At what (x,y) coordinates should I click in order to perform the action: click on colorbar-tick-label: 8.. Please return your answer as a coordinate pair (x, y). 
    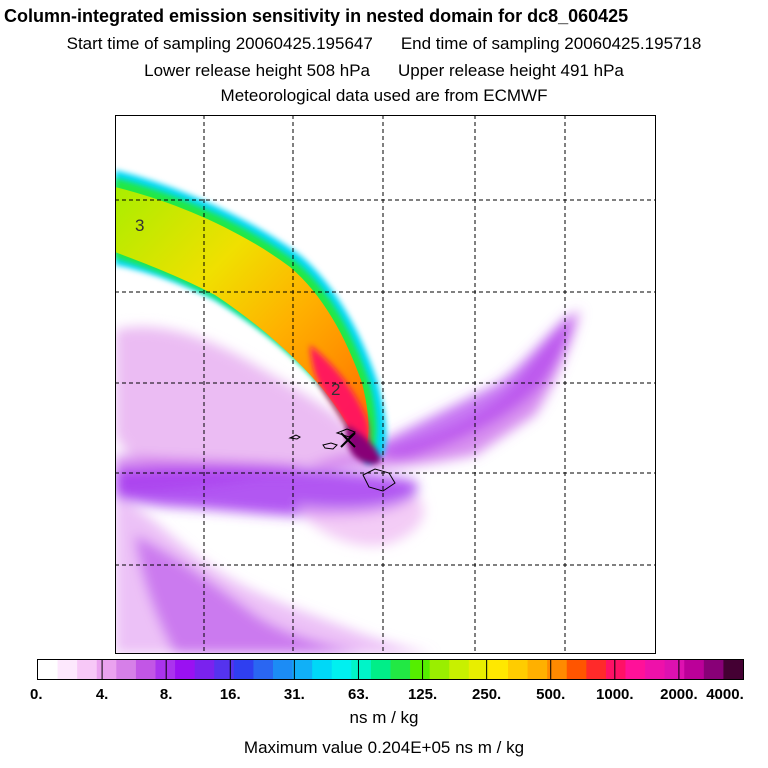
    Looking at the image, I should click on (166, 694).